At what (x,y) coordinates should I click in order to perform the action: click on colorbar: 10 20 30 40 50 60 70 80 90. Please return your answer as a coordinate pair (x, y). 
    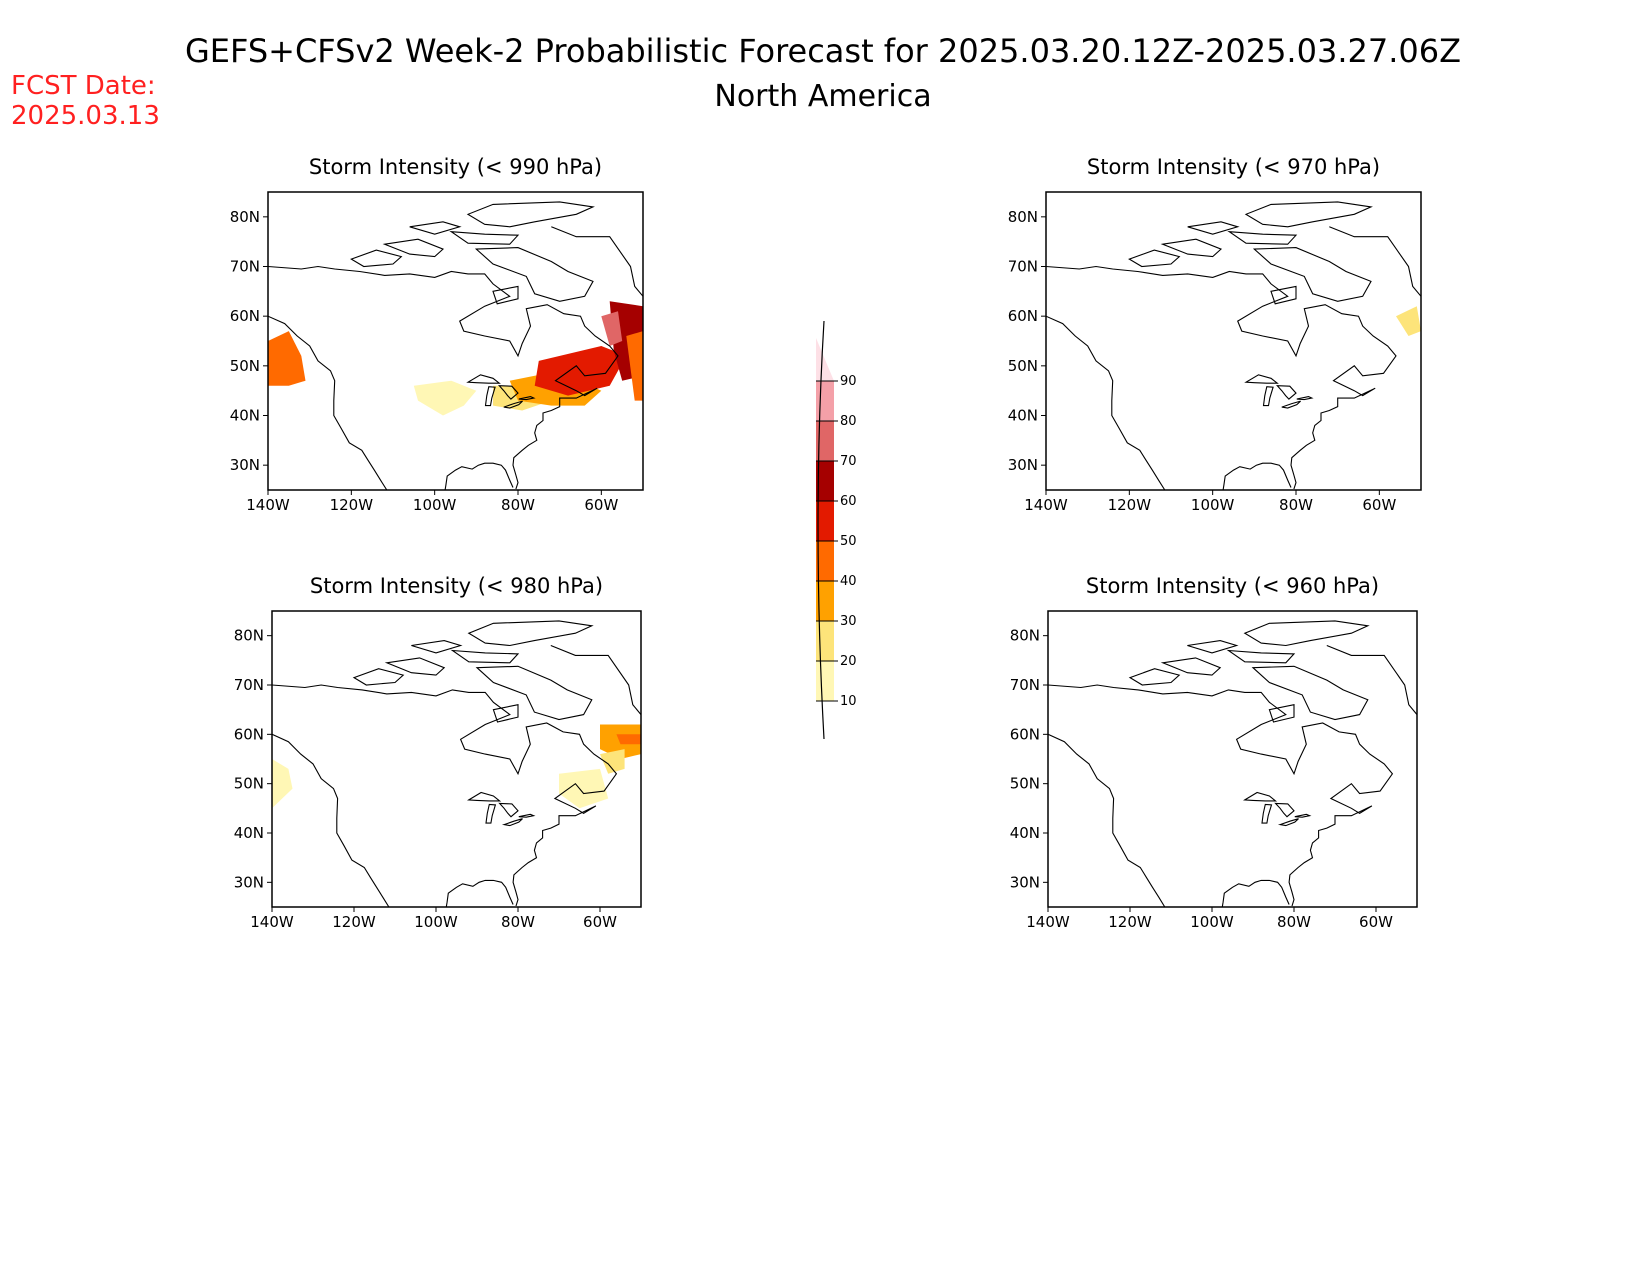
    Looking at the image, I should click on (836, 530).